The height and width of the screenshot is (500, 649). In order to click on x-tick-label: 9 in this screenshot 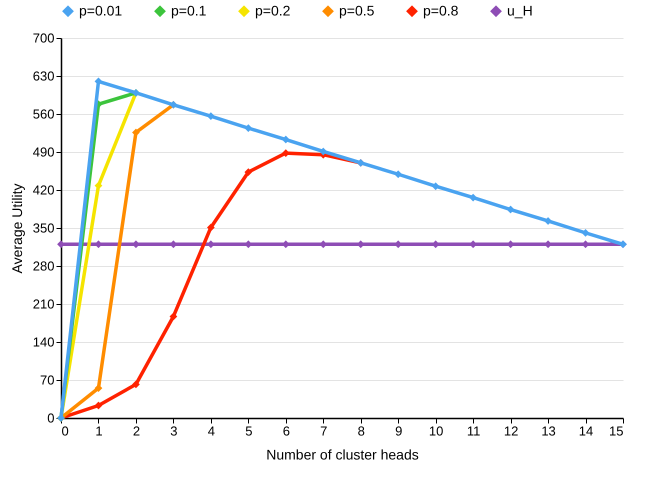, I will do `click(398, 431)`.